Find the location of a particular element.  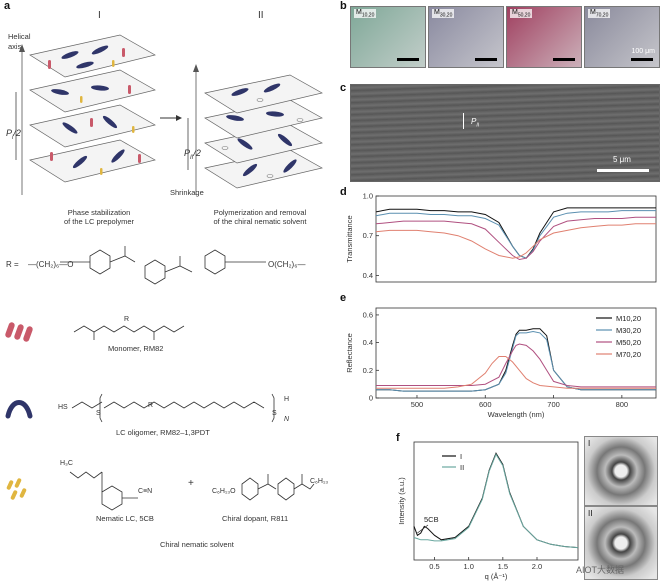

micrograph-m10-20: M10,20 is located at coordinates (388, 37).